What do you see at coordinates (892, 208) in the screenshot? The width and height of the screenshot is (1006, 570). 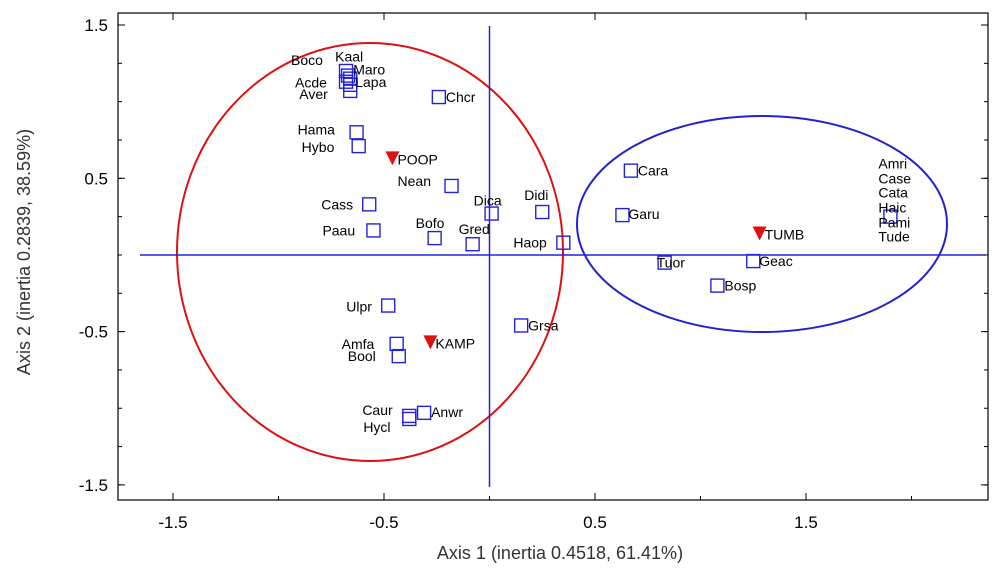 I see `point-label: Haic` at bounding box center [892, 208].